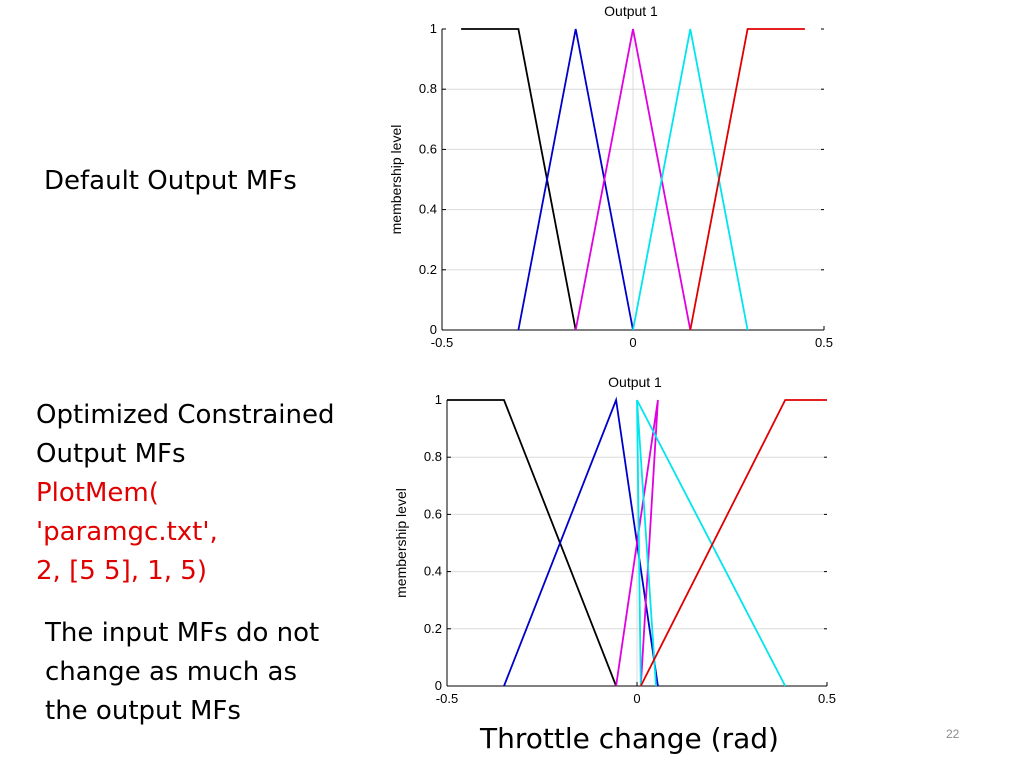  I want to click on note-line-3: the output MFs, so click(143, 711).